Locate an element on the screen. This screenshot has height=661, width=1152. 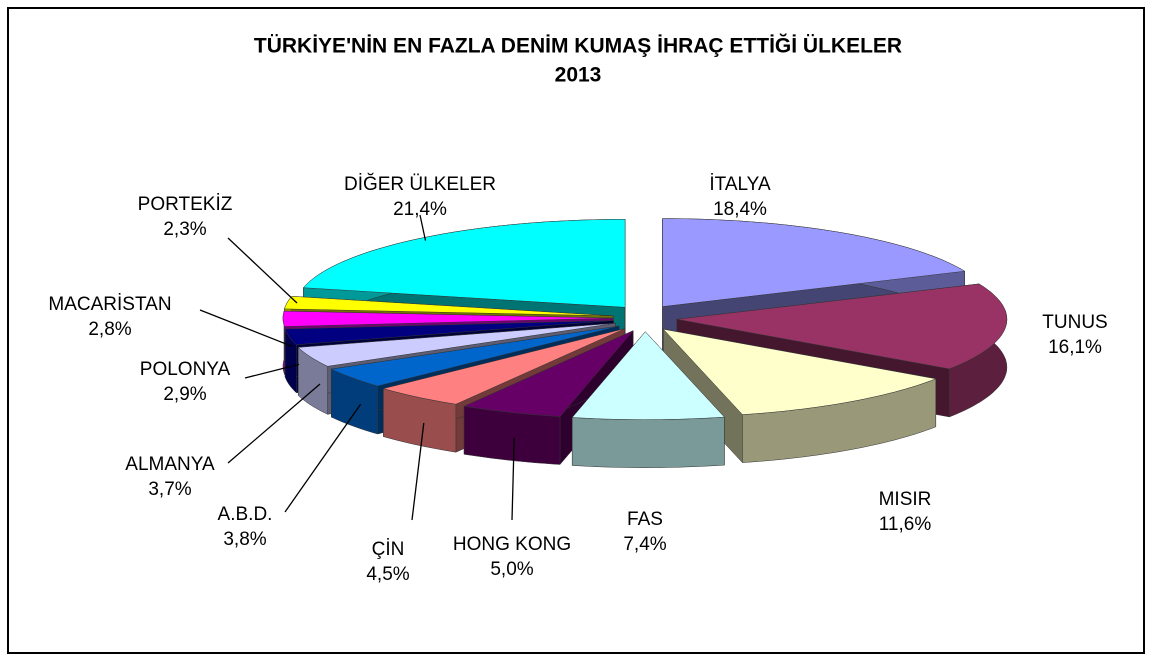
slice-value-label: 3,7% is located at coordinates (169, 489).